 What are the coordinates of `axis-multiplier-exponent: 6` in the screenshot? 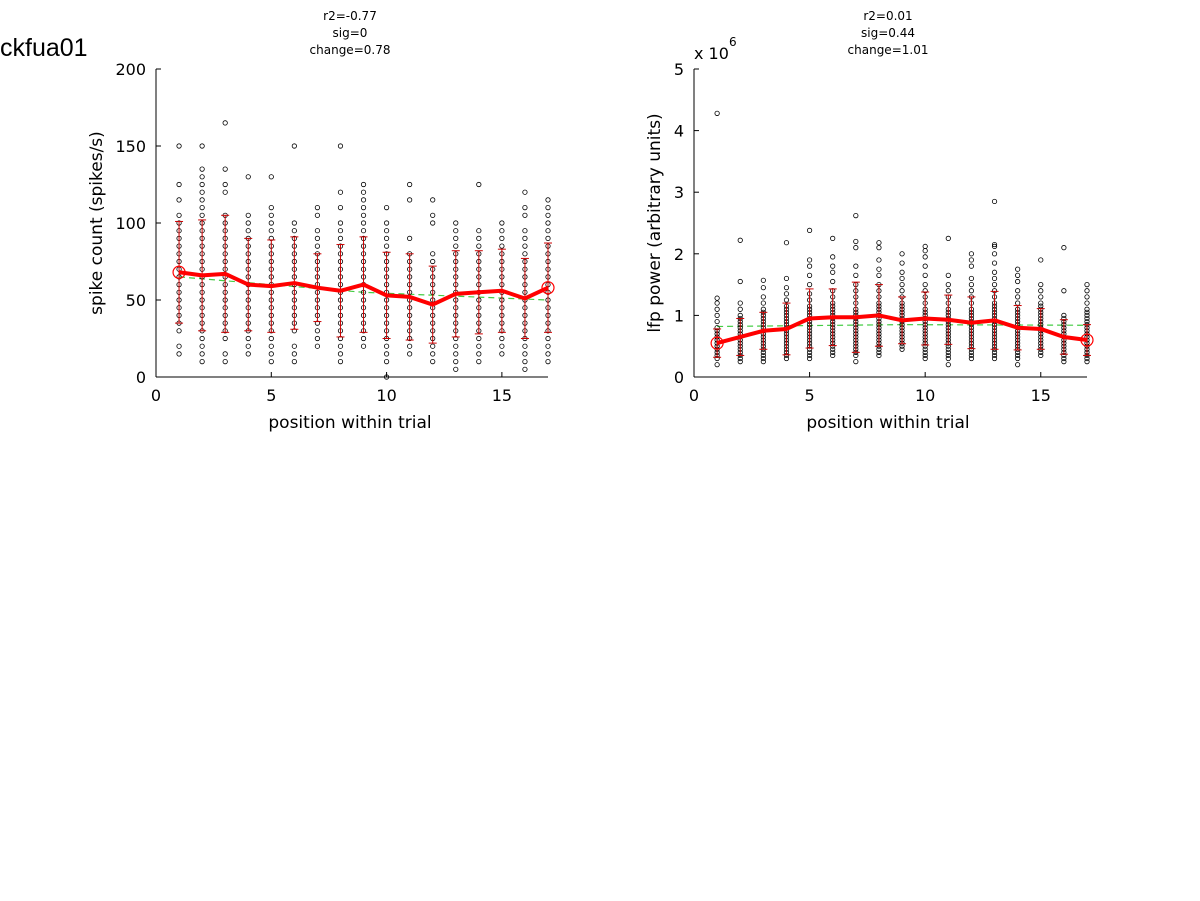 It's located at (733, 42).